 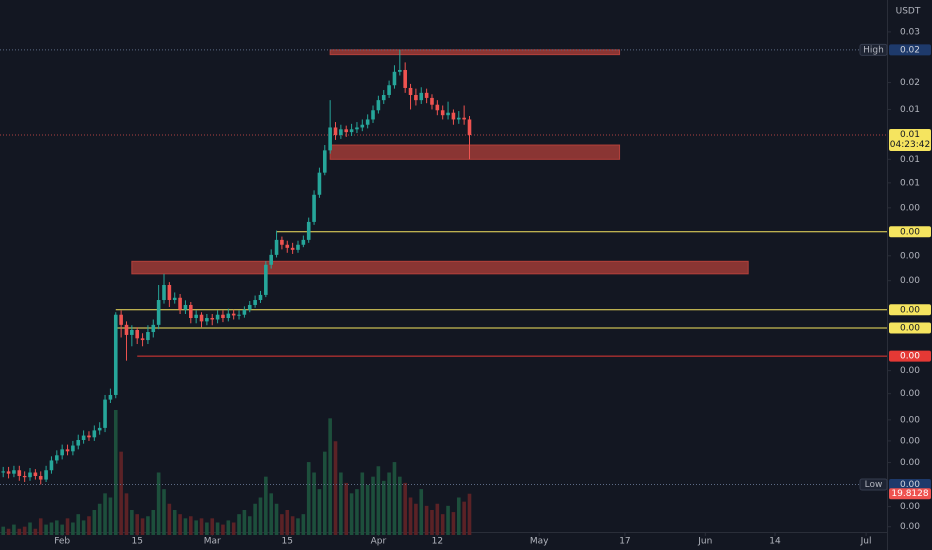 I want to click on x-tick-label: Feb, so click(x=62, y=542).